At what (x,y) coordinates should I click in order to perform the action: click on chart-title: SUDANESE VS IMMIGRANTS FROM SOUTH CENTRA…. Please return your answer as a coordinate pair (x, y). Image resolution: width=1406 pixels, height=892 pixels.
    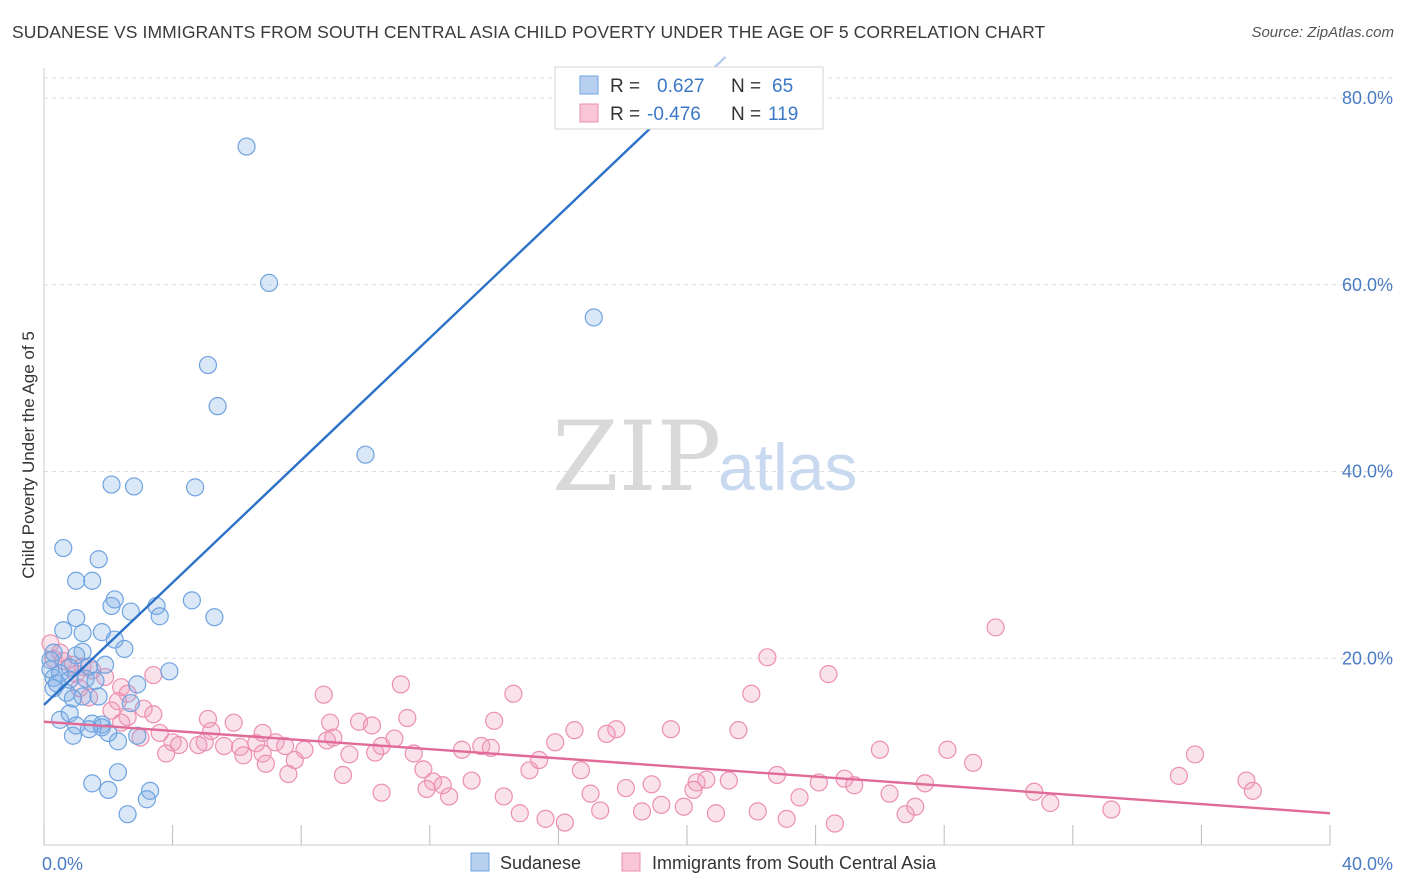
    Looking at the image, I should click on (529, 32).